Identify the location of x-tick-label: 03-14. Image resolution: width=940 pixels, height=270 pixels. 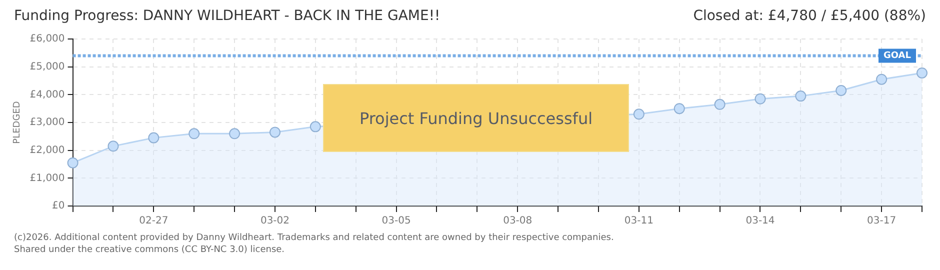
(760, 221).